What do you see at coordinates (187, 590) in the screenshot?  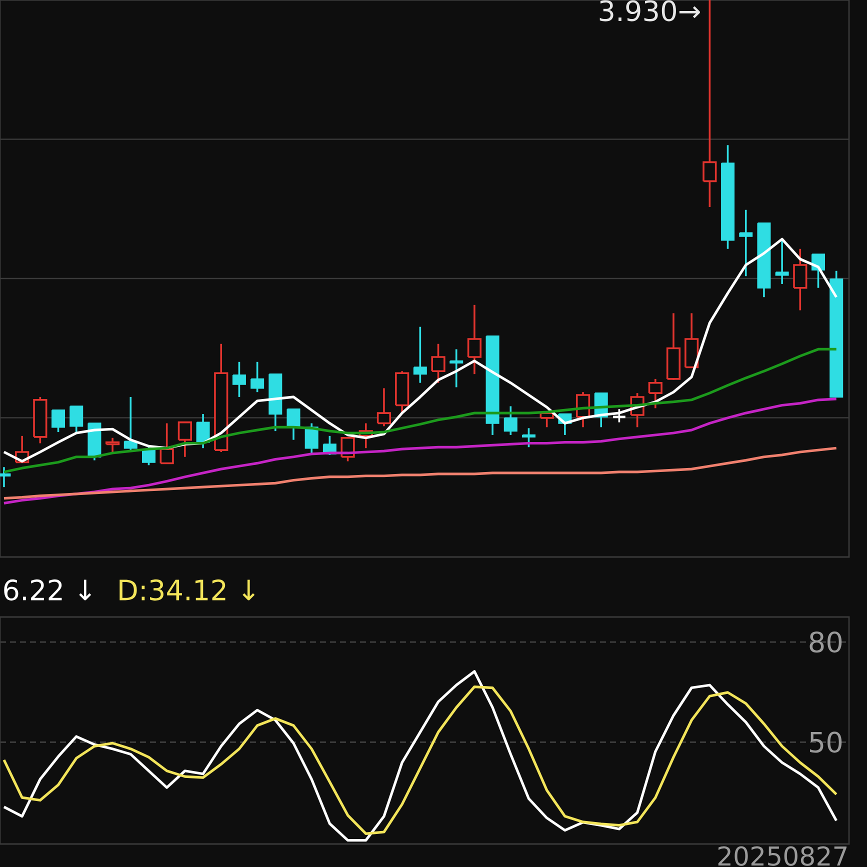 I see `text: D:34.12 ↓` at bounding box center [187, 590].